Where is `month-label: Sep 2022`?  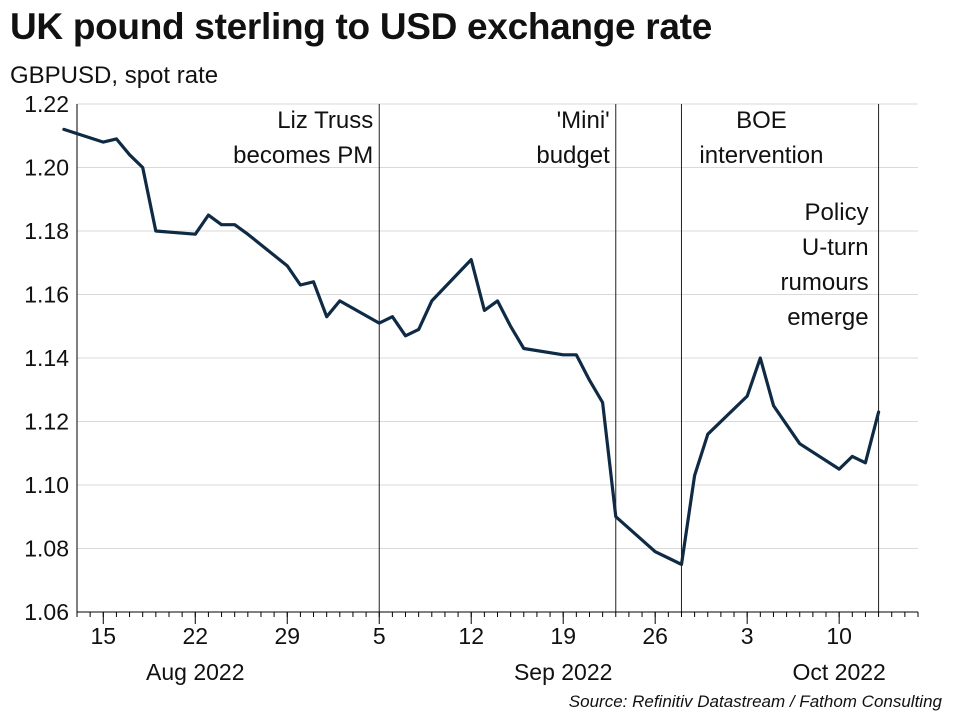 month-label: Sep 2022 is located at coordinates (563, 672).